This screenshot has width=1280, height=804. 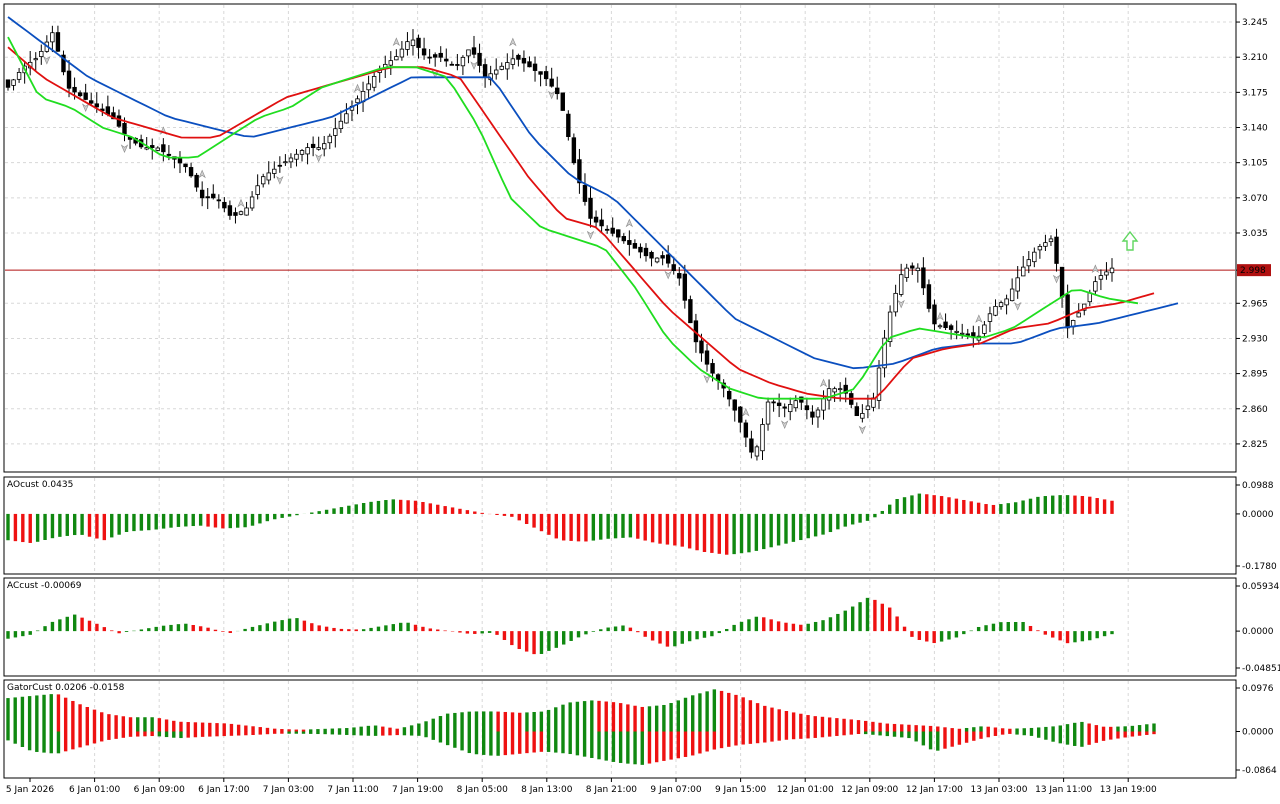 I want to click on price-tick-label: 2.930, so click(x=1255, y=339).